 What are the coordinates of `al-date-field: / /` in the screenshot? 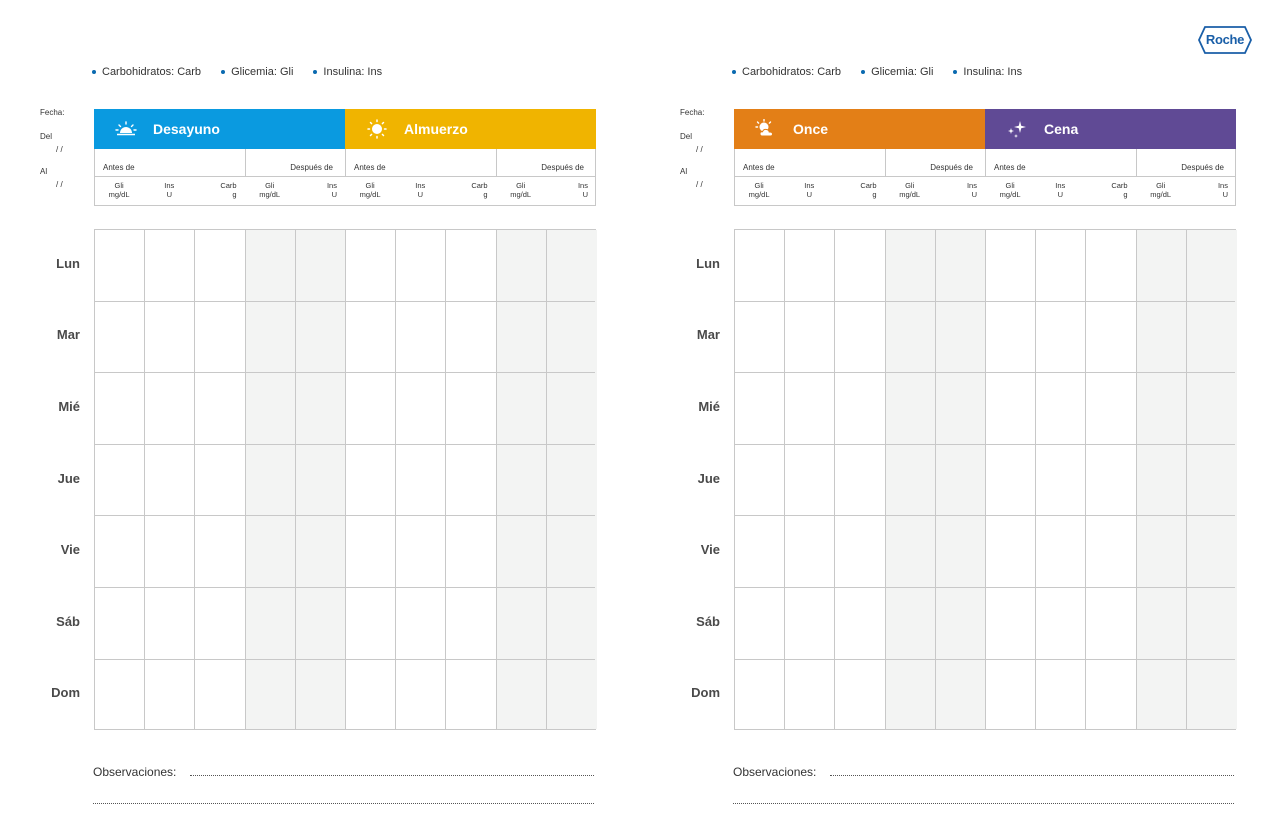 It's located at (699, 184).